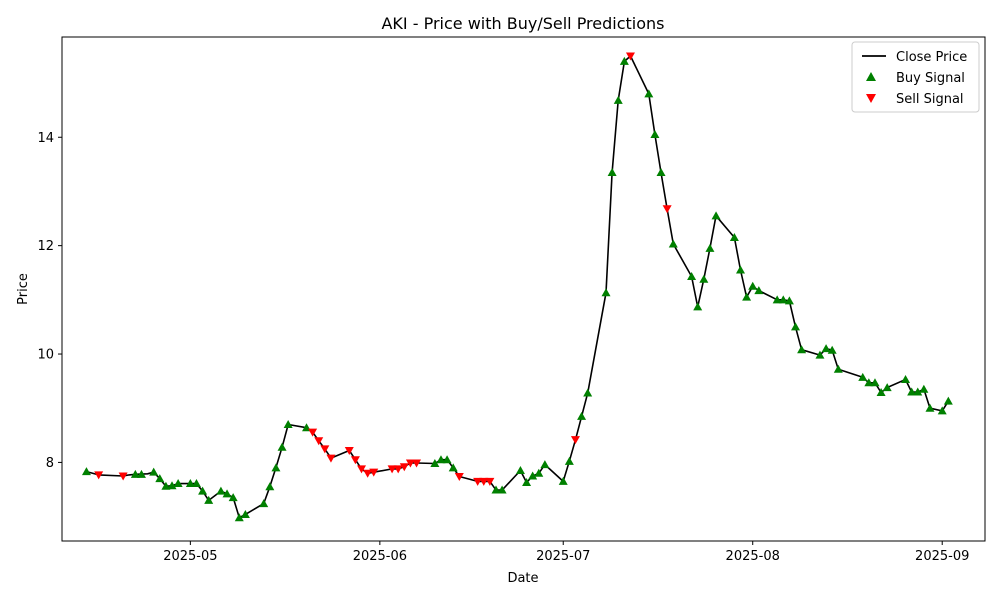 This screenshot has width=1000, height=600. Describe the element at coordinates (23, 289) in the screenshot. I see `y-axis-label: Price` at that location.